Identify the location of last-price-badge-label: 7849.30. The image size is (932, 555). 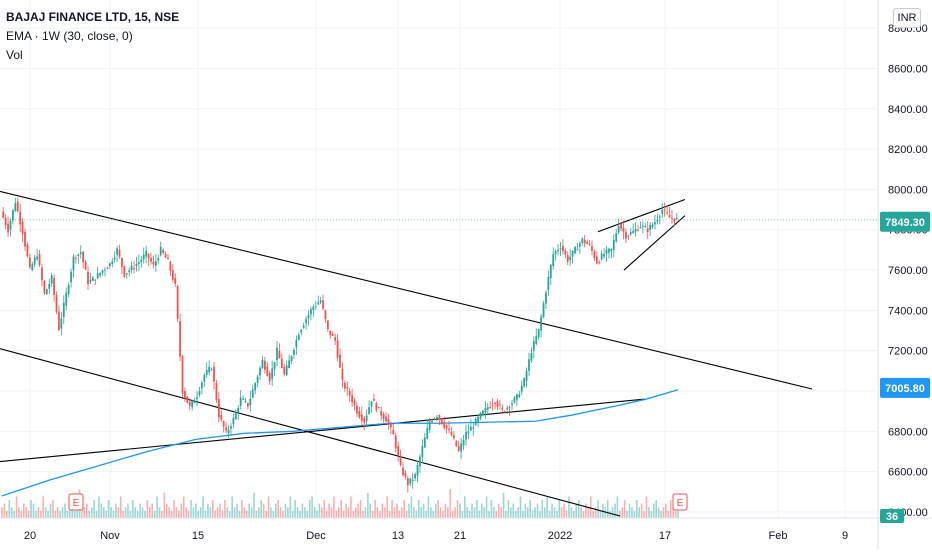
(905, 223).